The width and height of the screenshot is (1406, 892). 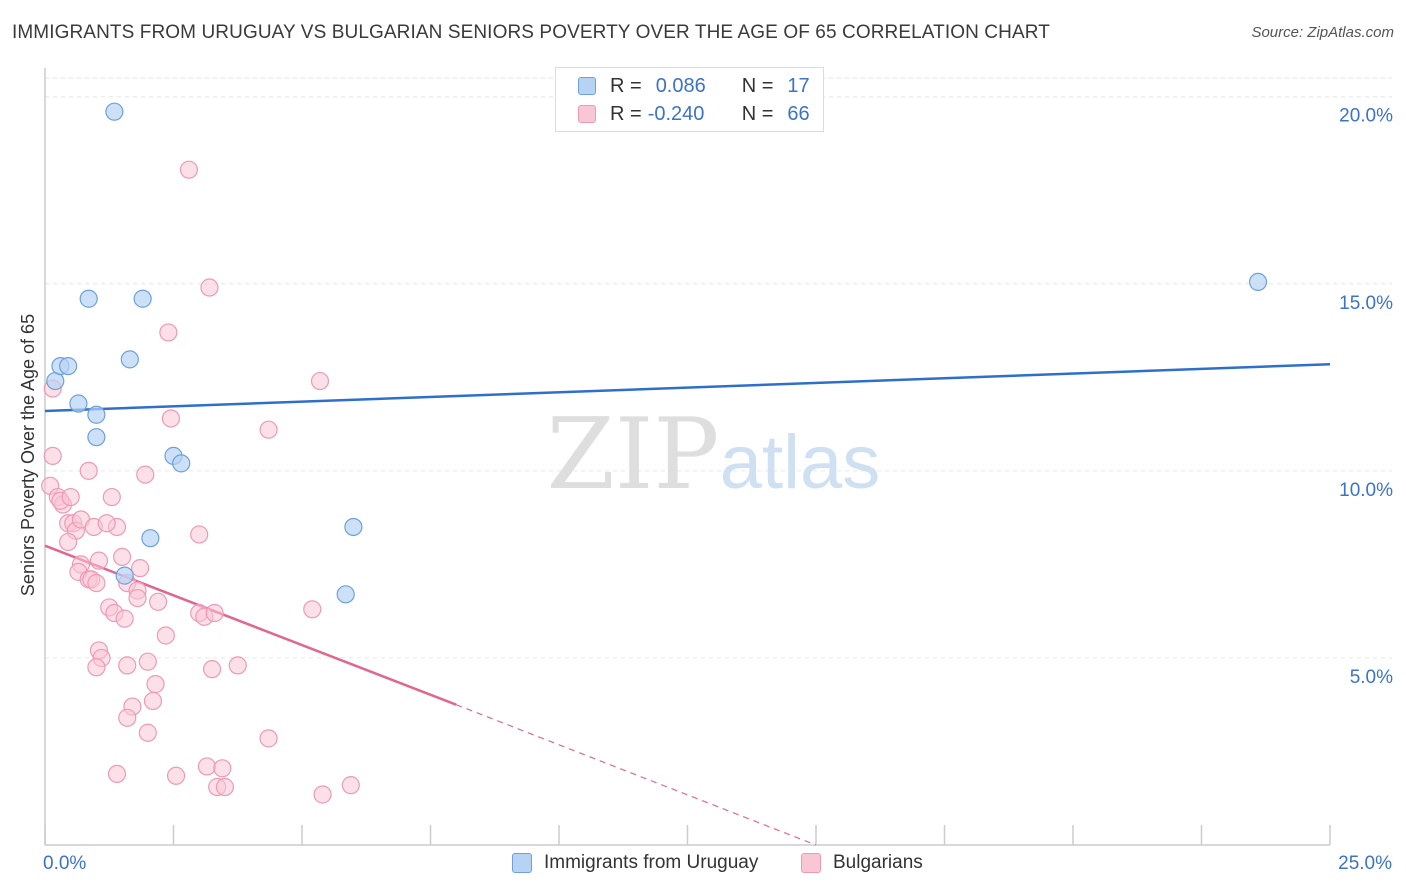 I want to click on legend-r-value: -0.240, so click(x=676, y=113).